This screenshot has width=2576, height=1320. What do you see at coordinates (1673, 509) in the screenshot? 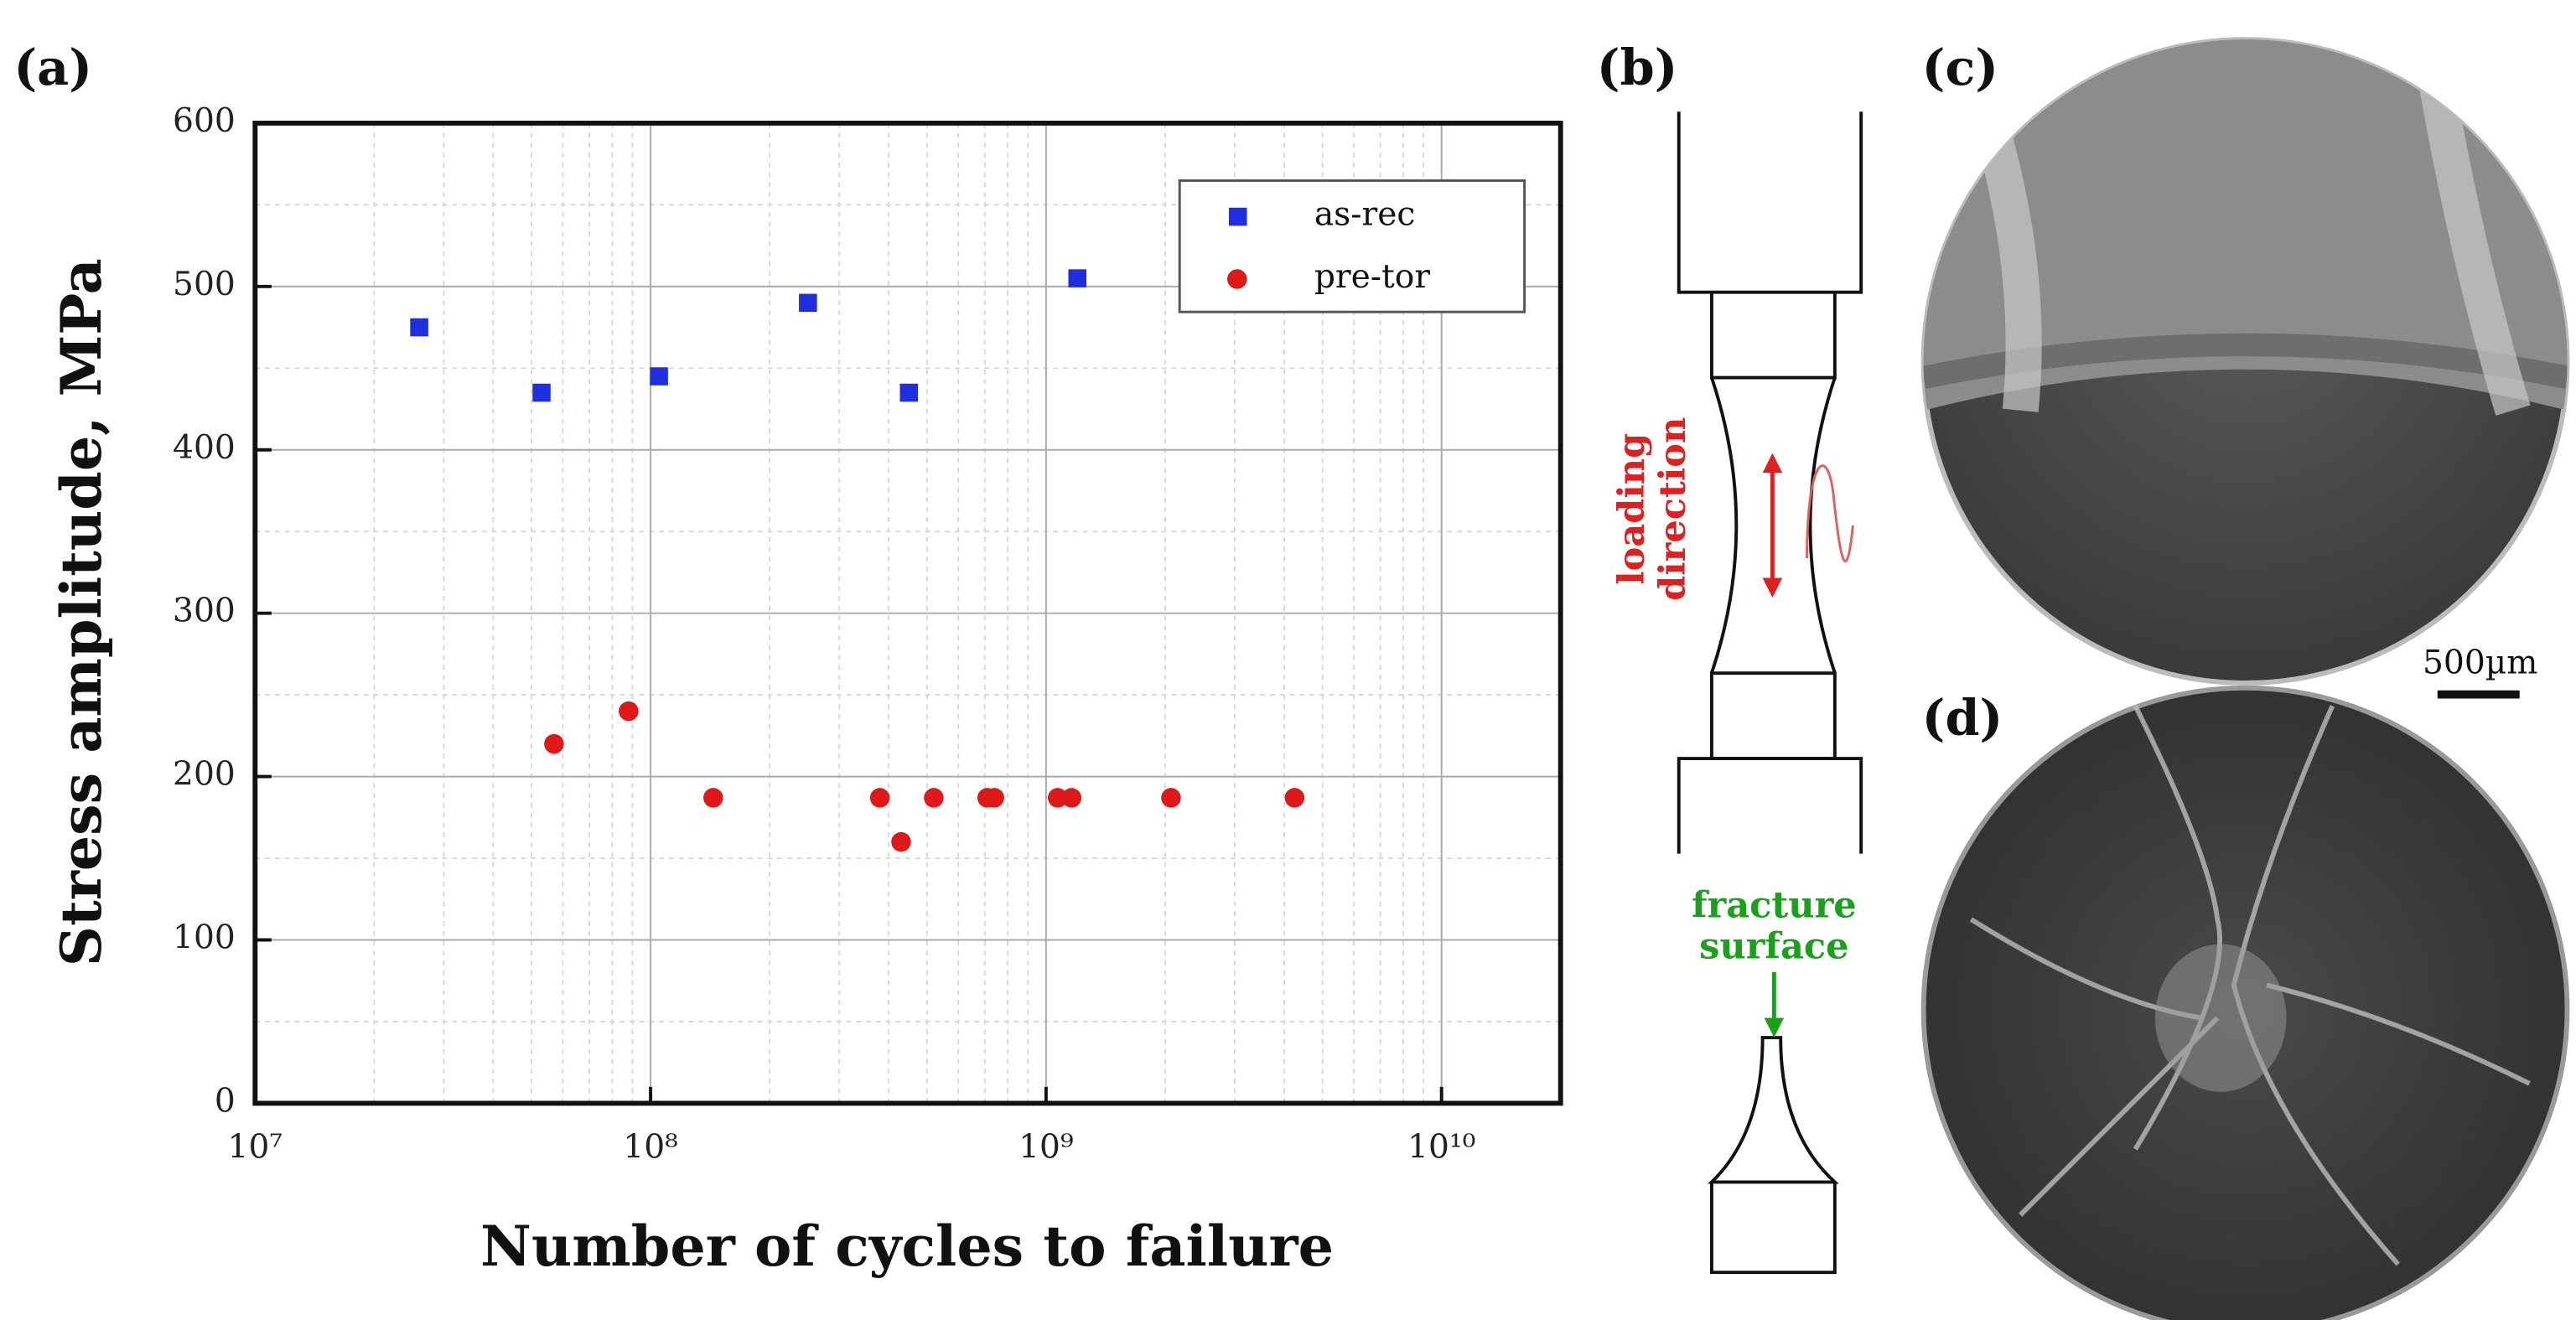
I see `loading-label: direction` at bounding box center [1673, 509].